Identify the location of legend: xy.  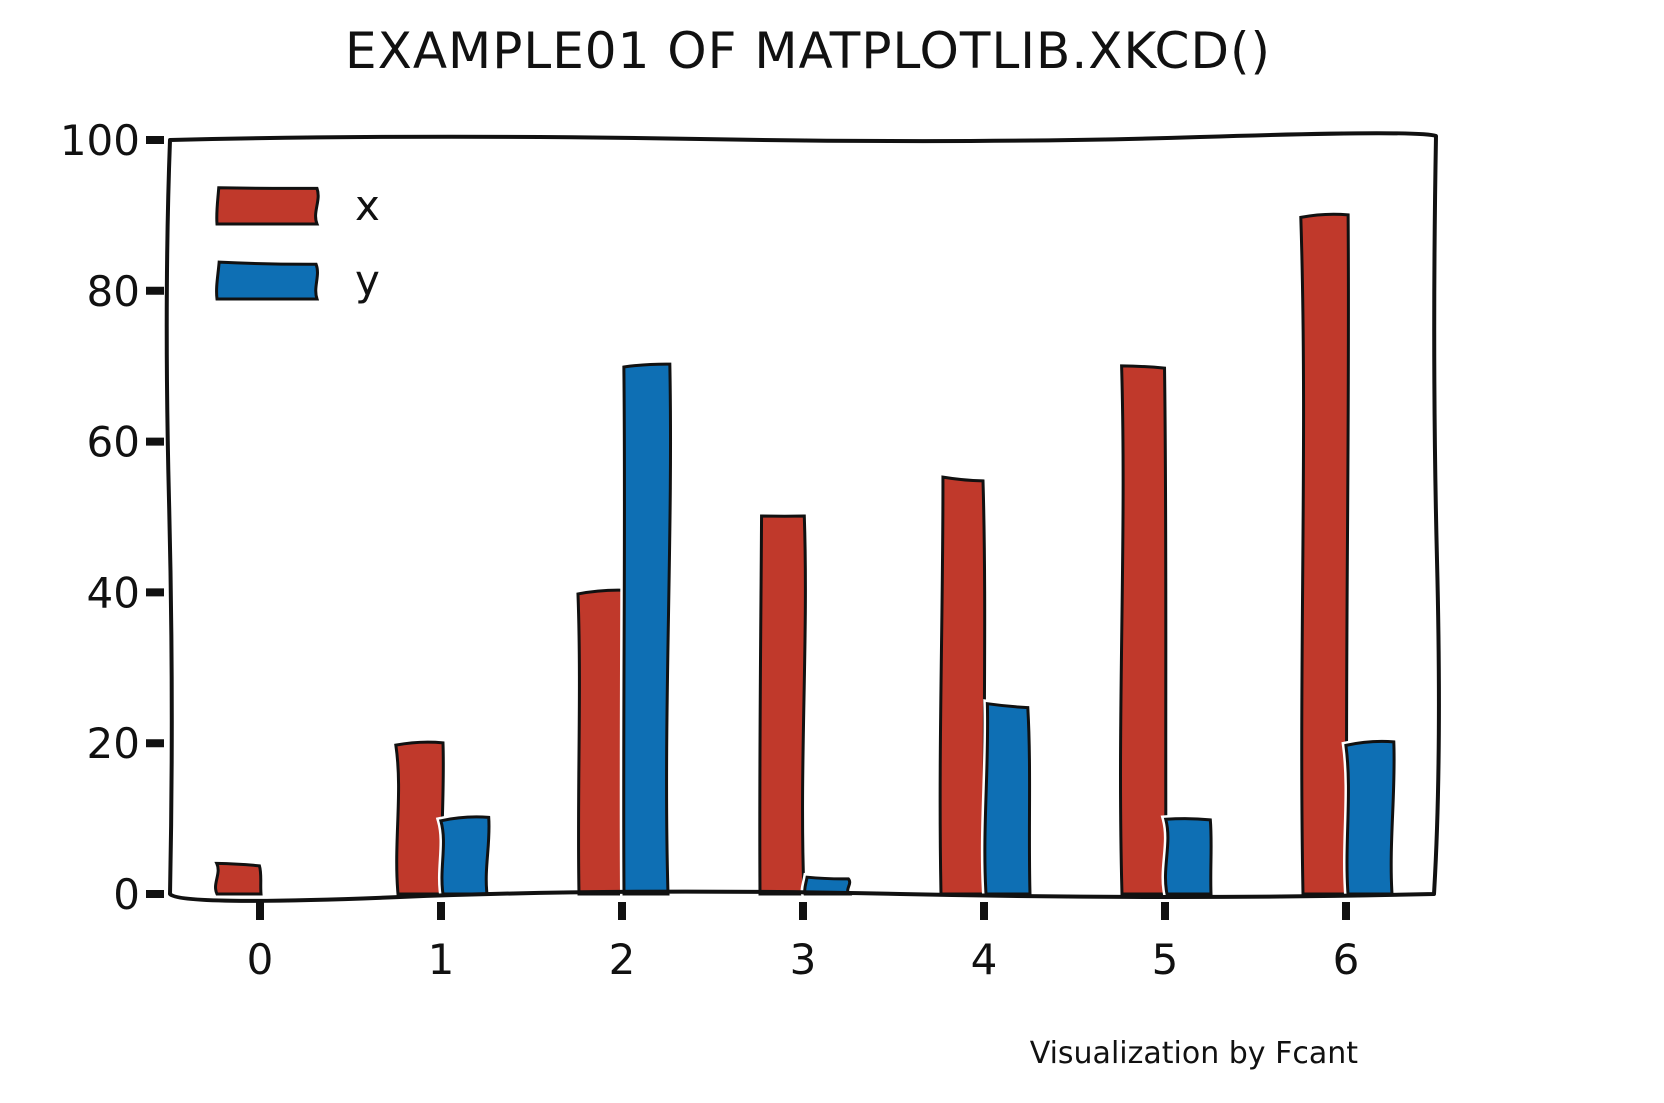
(297, 243).